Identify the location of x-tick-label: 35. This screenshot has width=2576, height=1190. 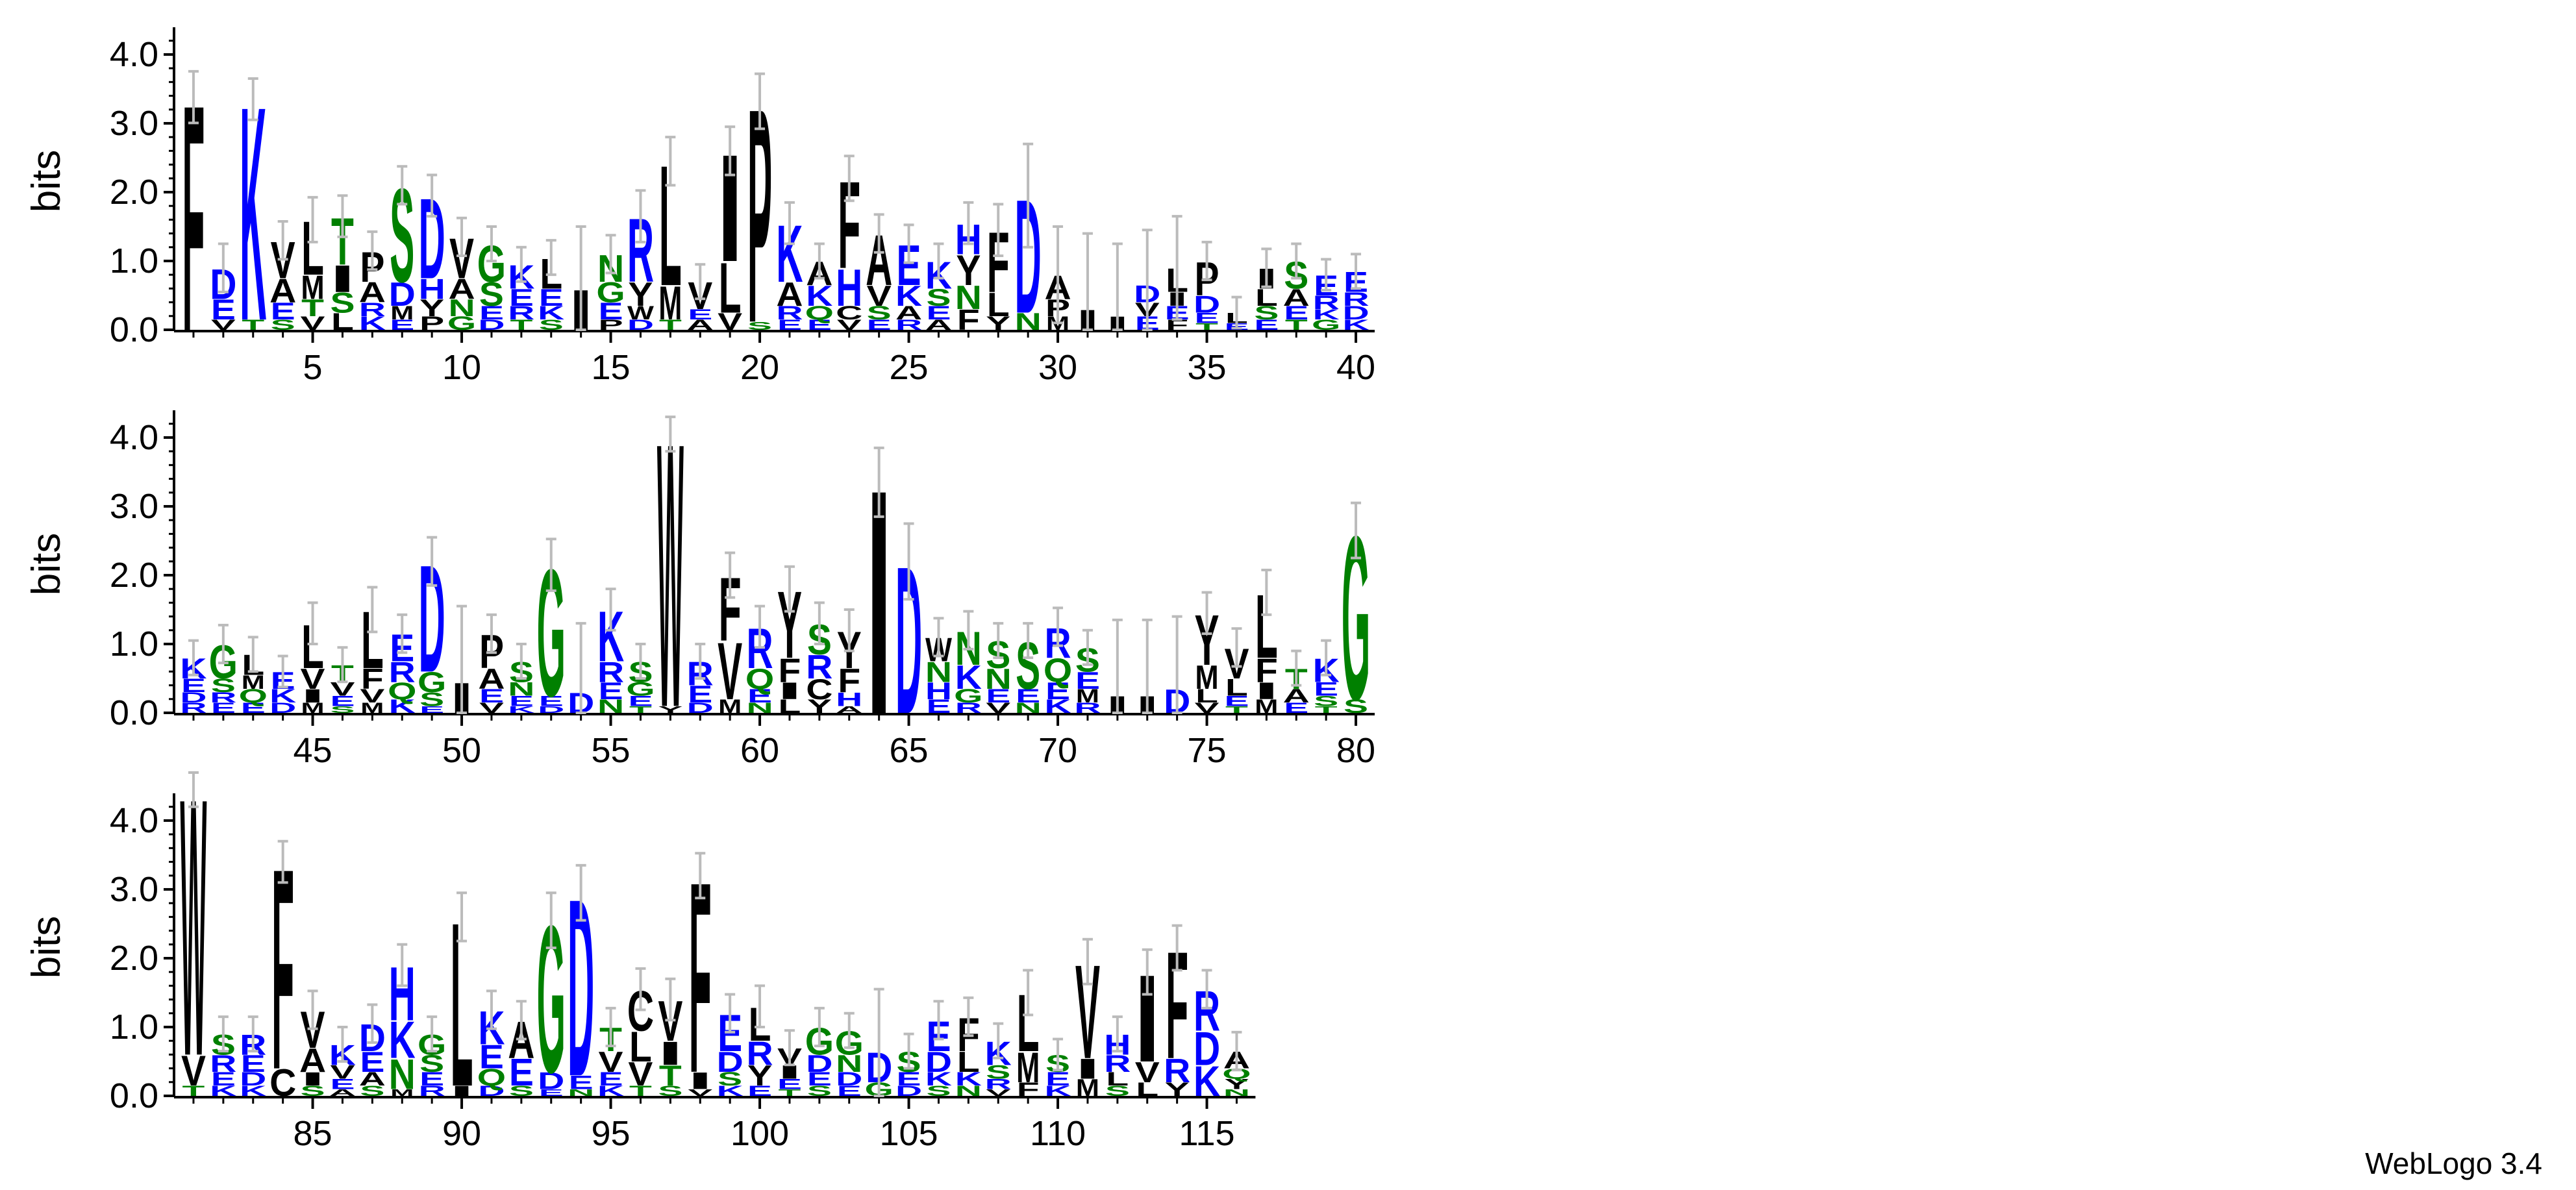
(1207, 368).